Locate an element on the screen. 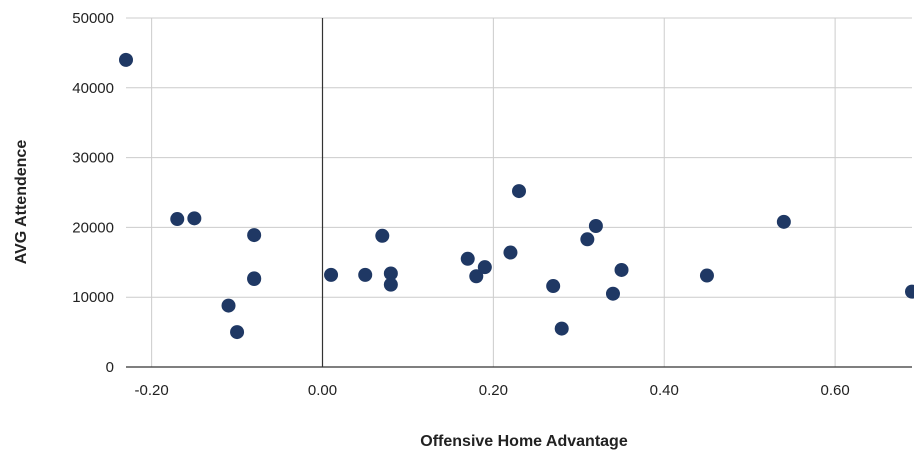 This screenshot has width=914, height=451. x-axis-title: Offensive Home Advantage is located at coordinates (524, 441).